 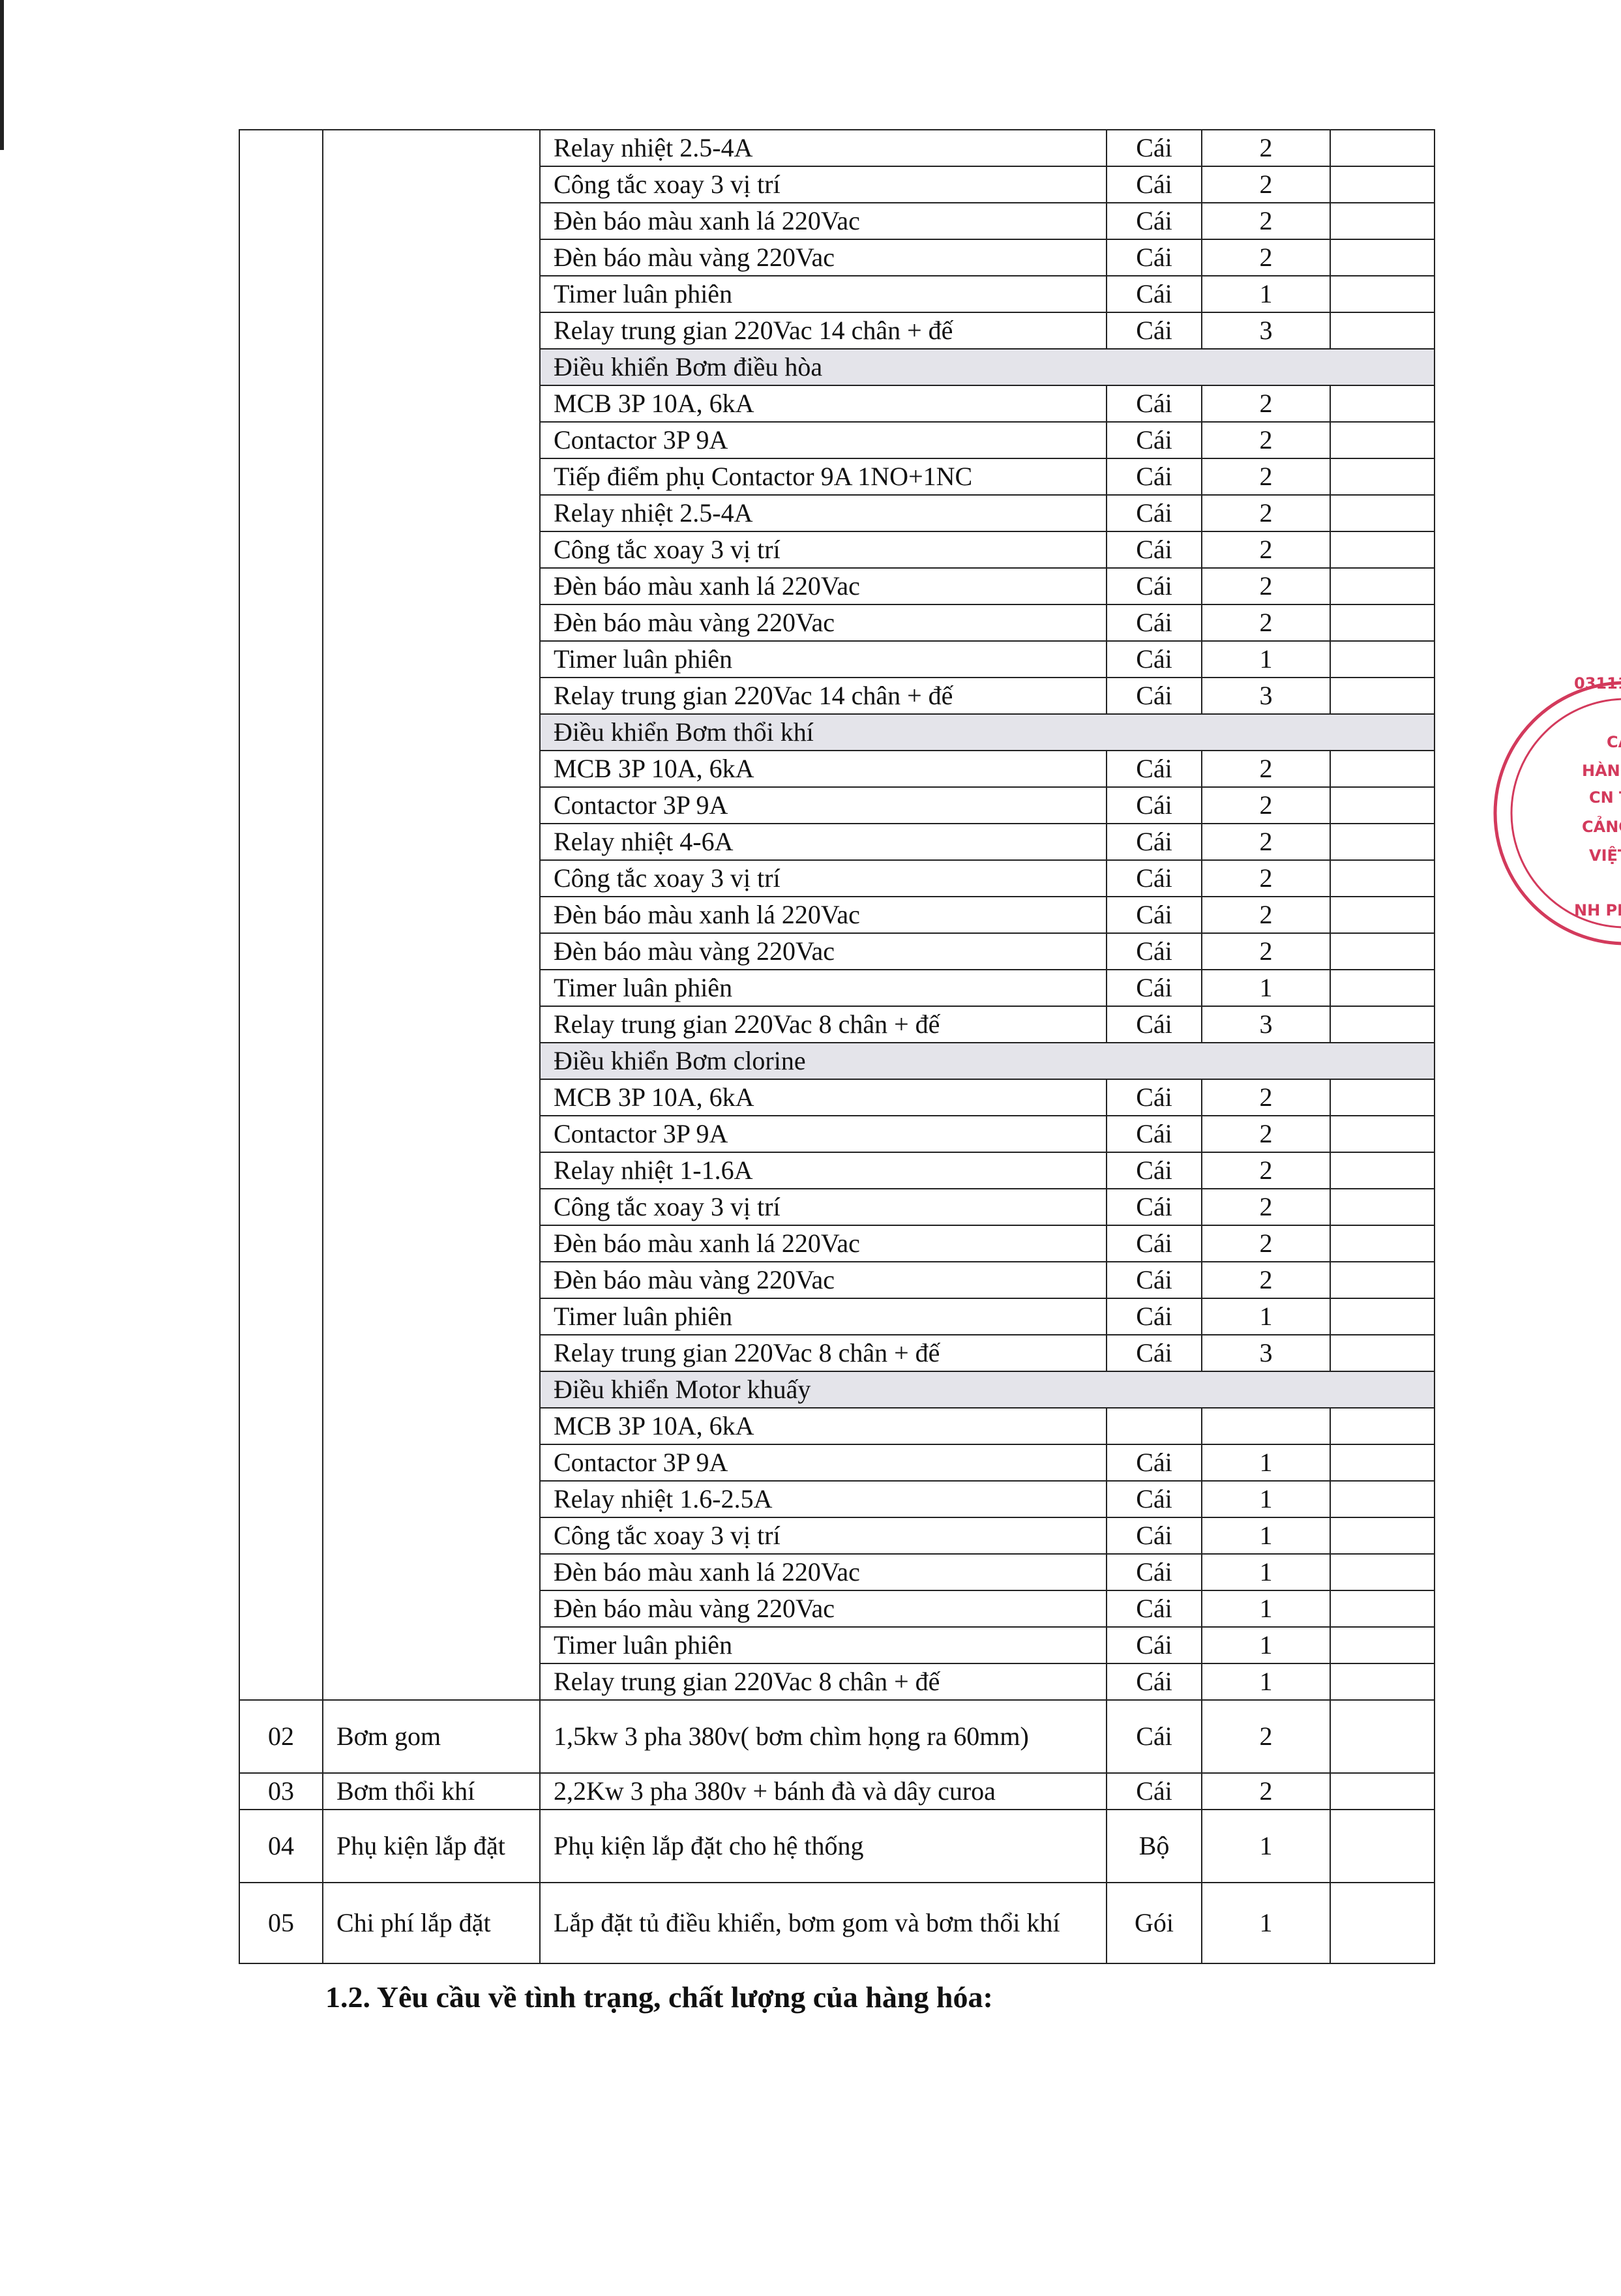 What do you see at coordinates (823, 1645) in the screenshot?
I see `item-description: Timer luân phiên` at bounding box center [823, 1645].